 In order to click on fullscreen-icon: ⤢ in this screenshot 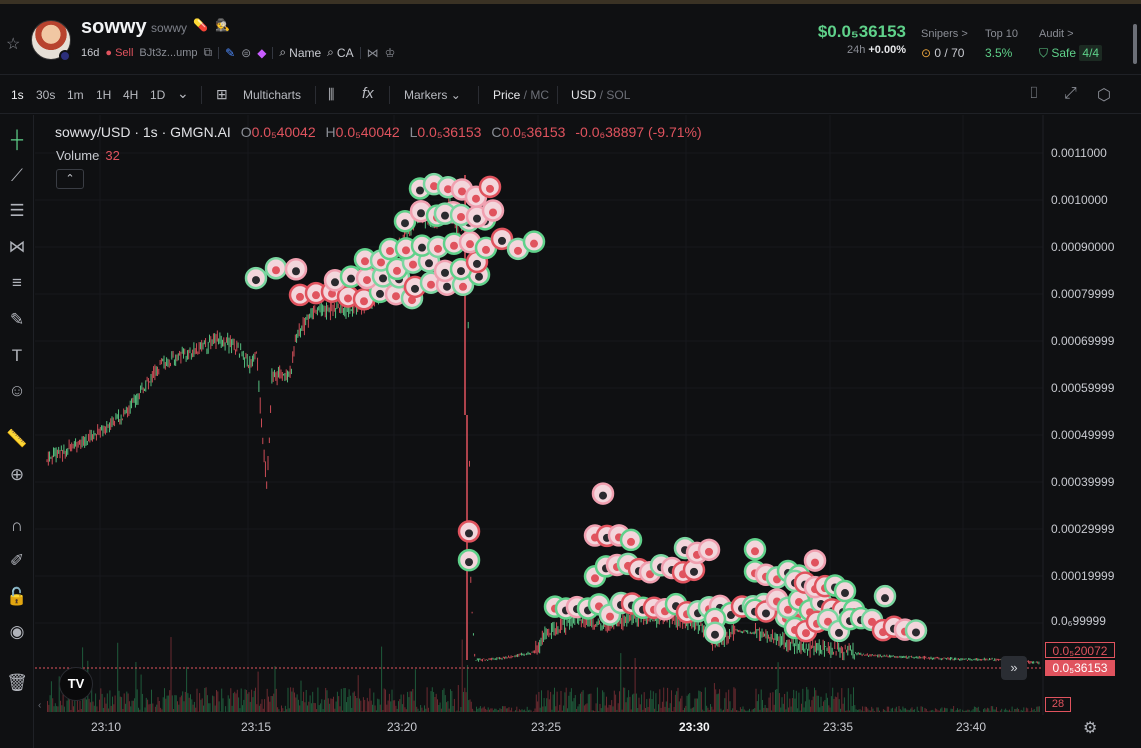, I will do `click(1070, 93)`.